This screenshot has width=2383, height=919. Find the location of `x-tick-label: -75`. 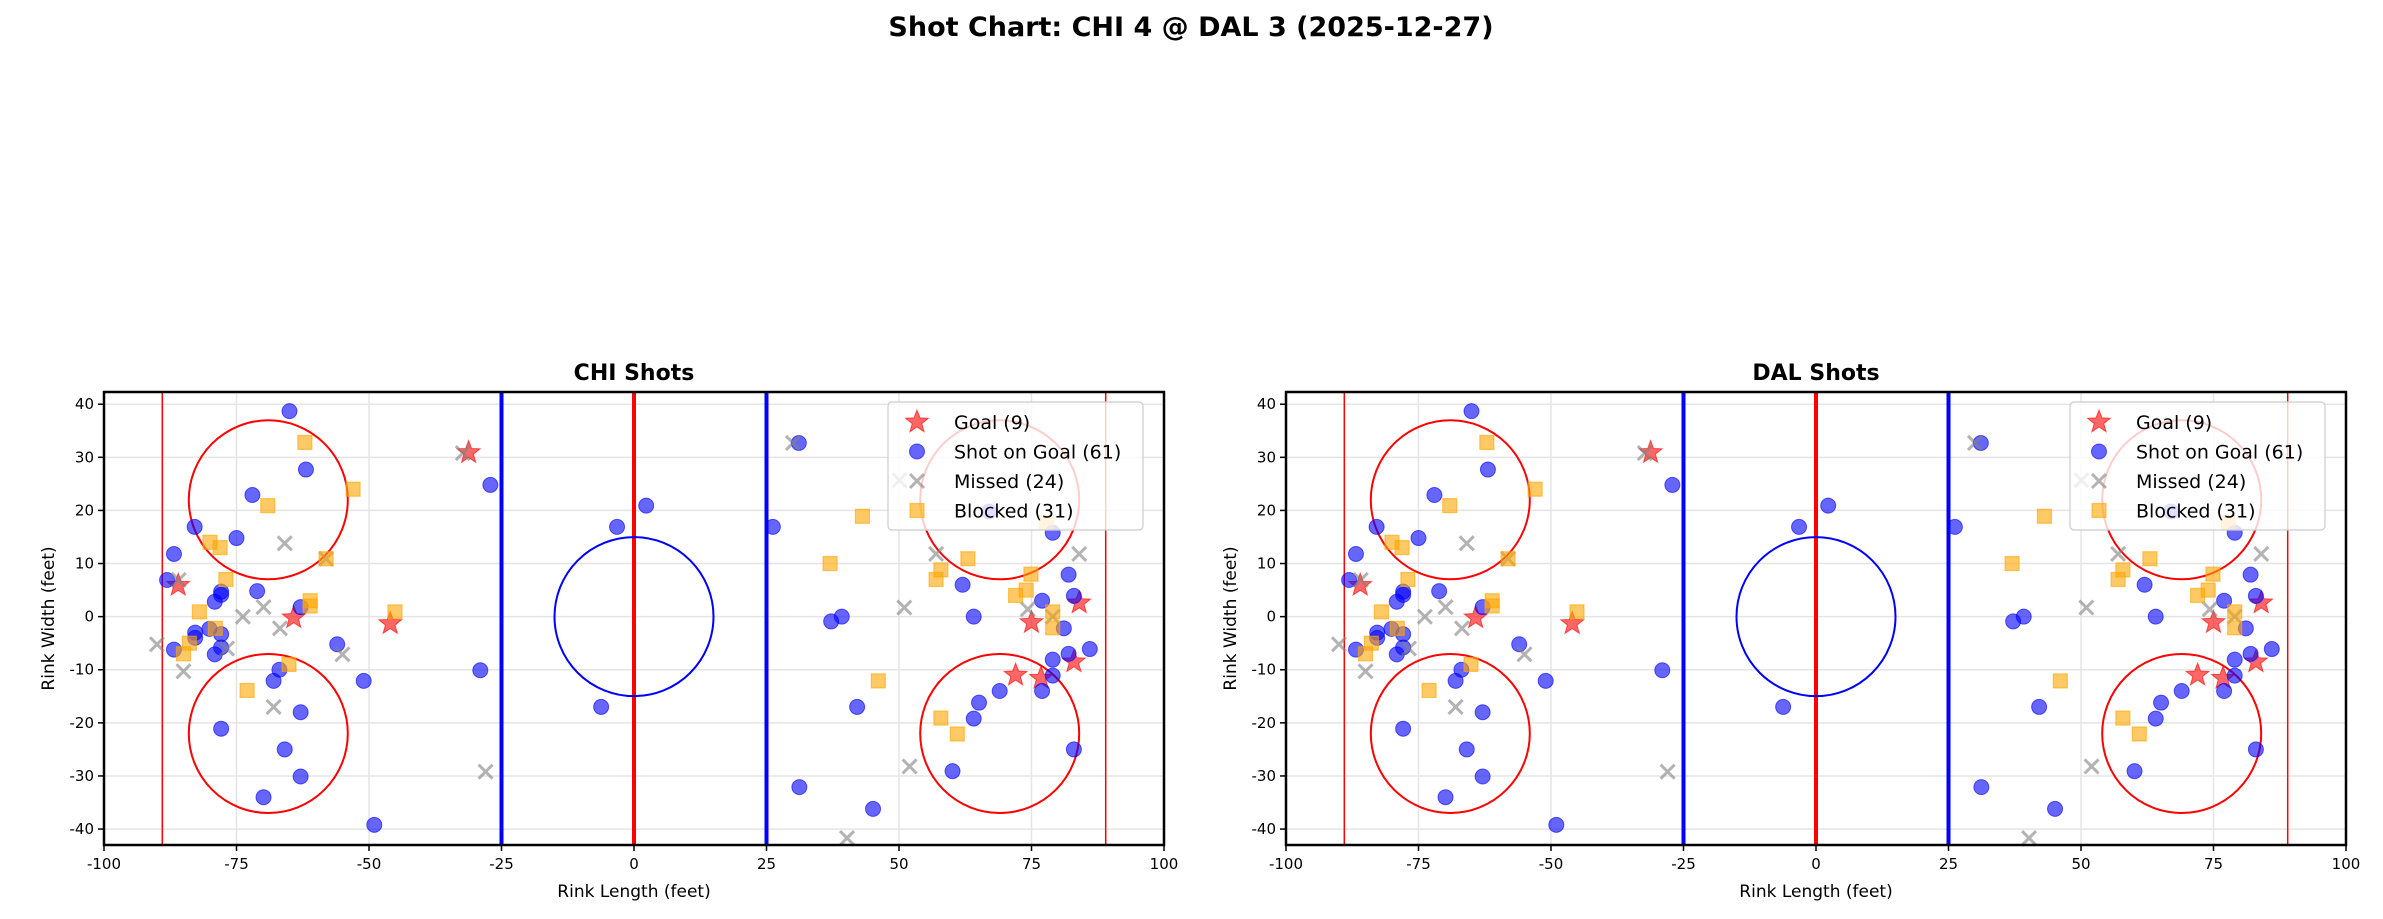

x-tick-label: -75 is located at coordinates (1418, 864).